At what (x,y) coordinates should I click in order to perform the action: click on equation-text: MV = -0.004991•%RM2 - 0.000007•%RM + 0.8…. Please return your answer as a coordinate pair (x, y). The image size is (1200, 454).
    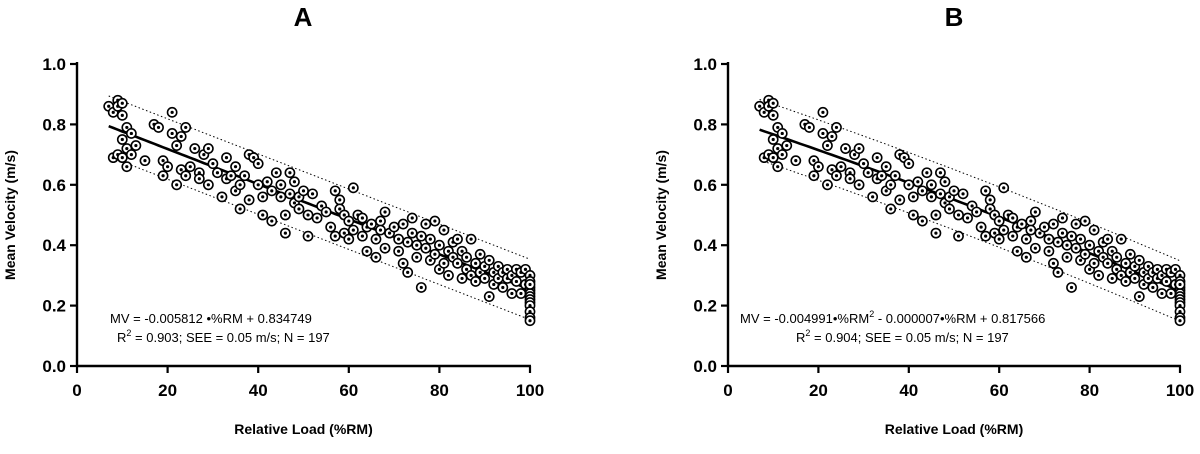
    Looking at the image, I should click on (892, 317).